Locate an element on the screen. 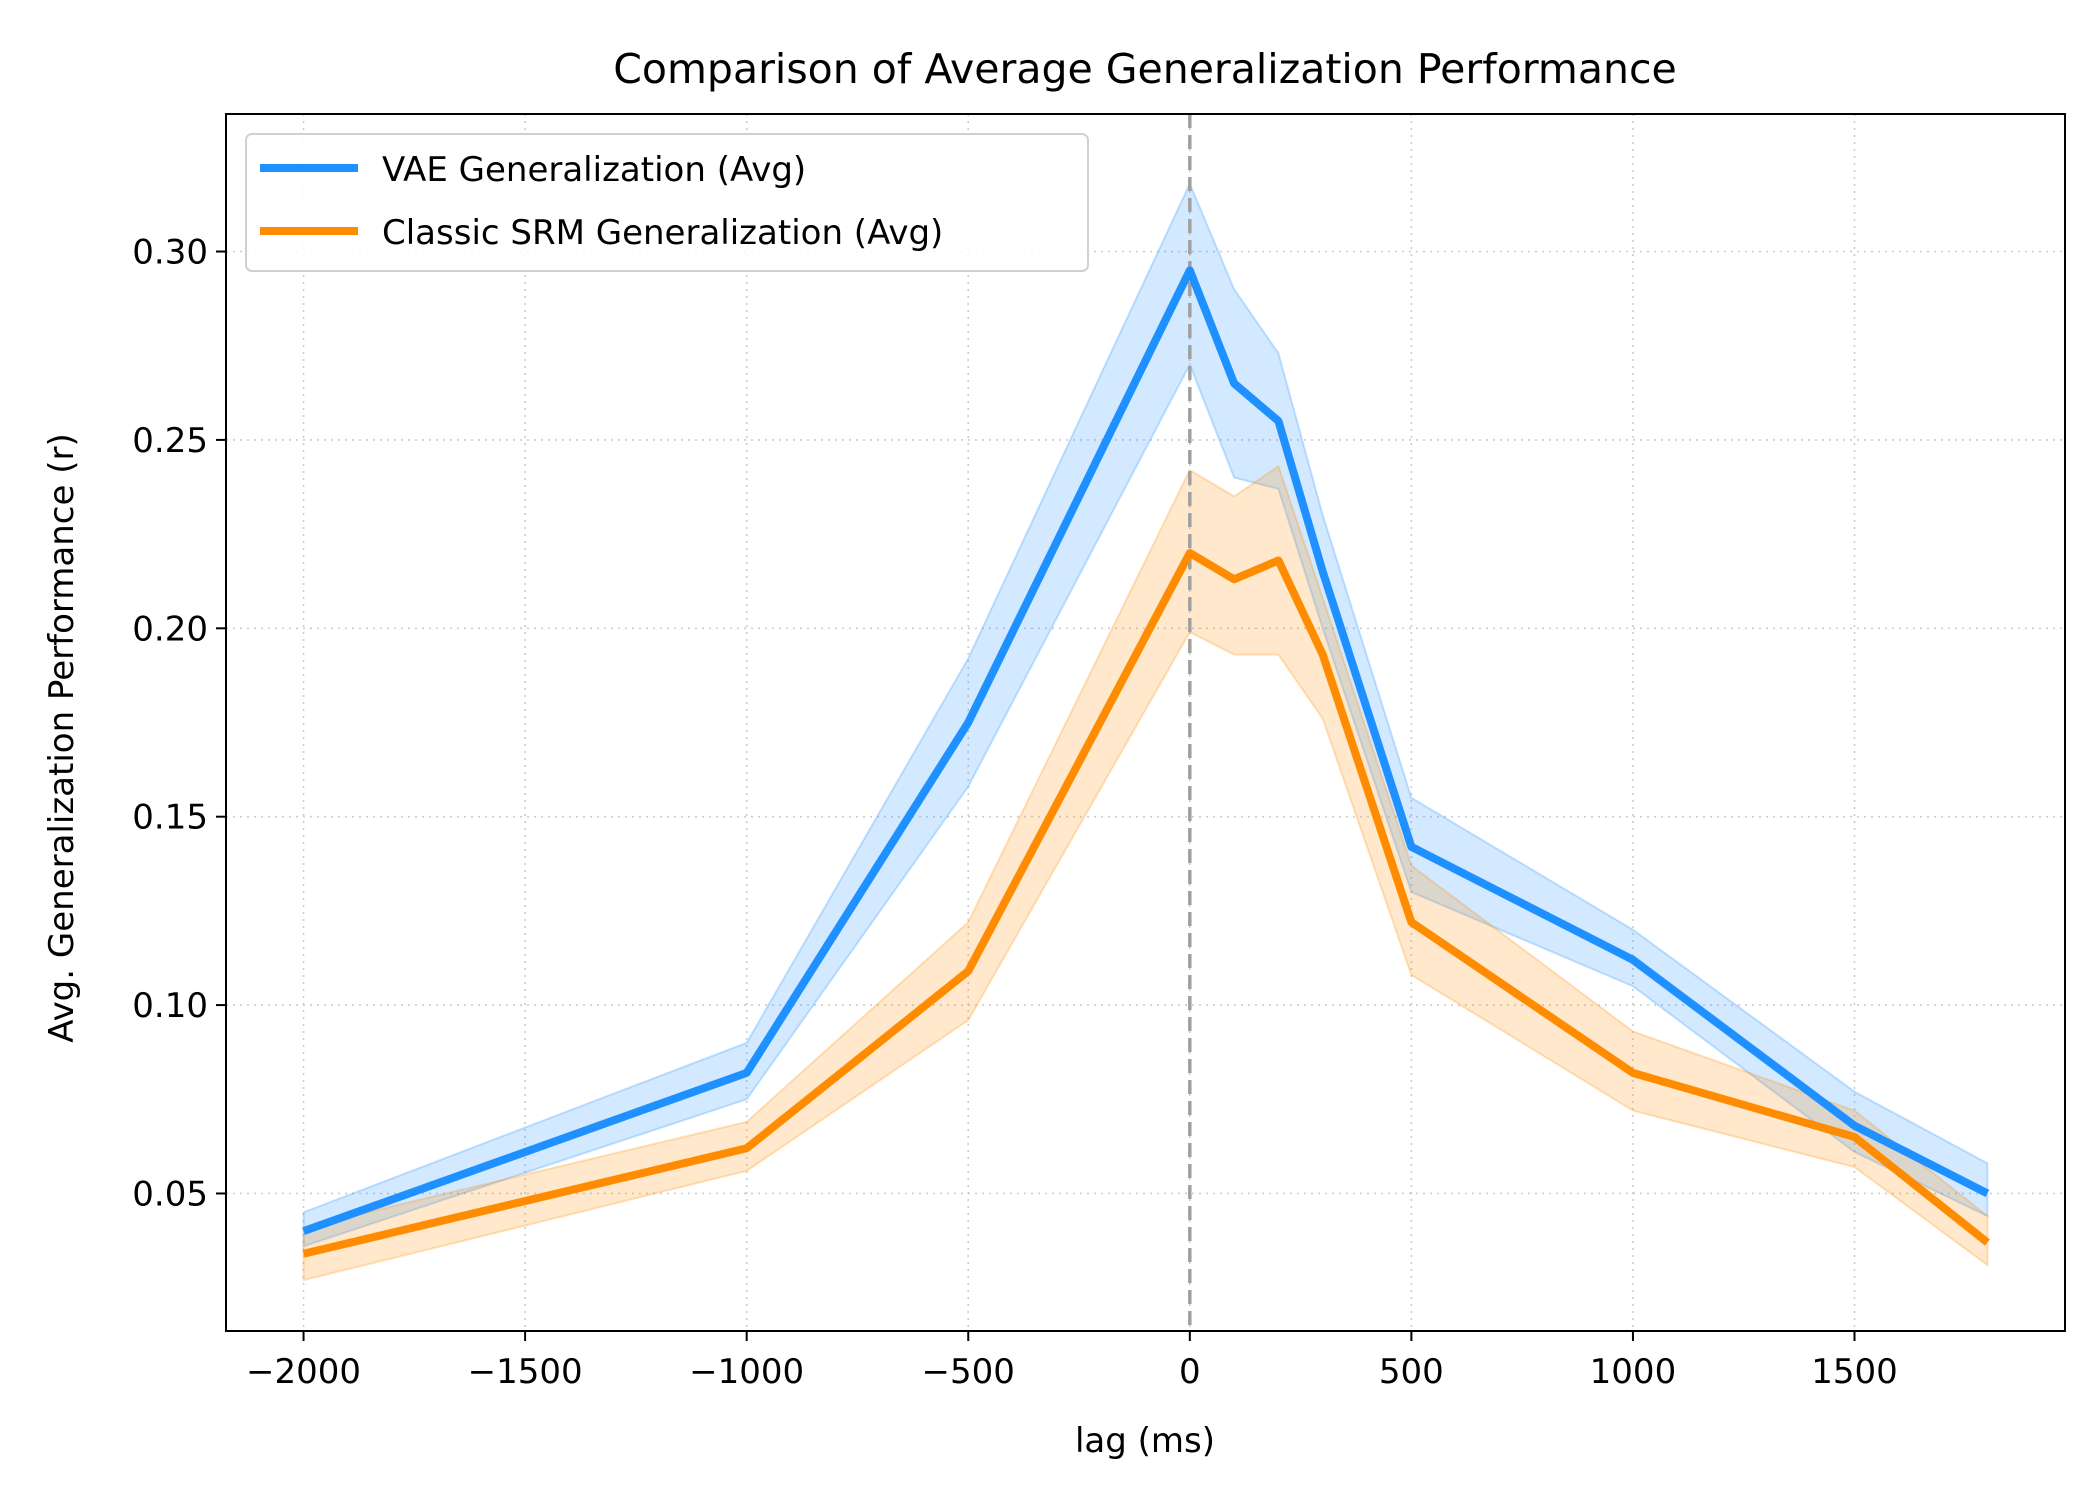 This screenshot has width=2100, height=1500. x-tick-label: −1500 is located at coordinates (525, 1372).